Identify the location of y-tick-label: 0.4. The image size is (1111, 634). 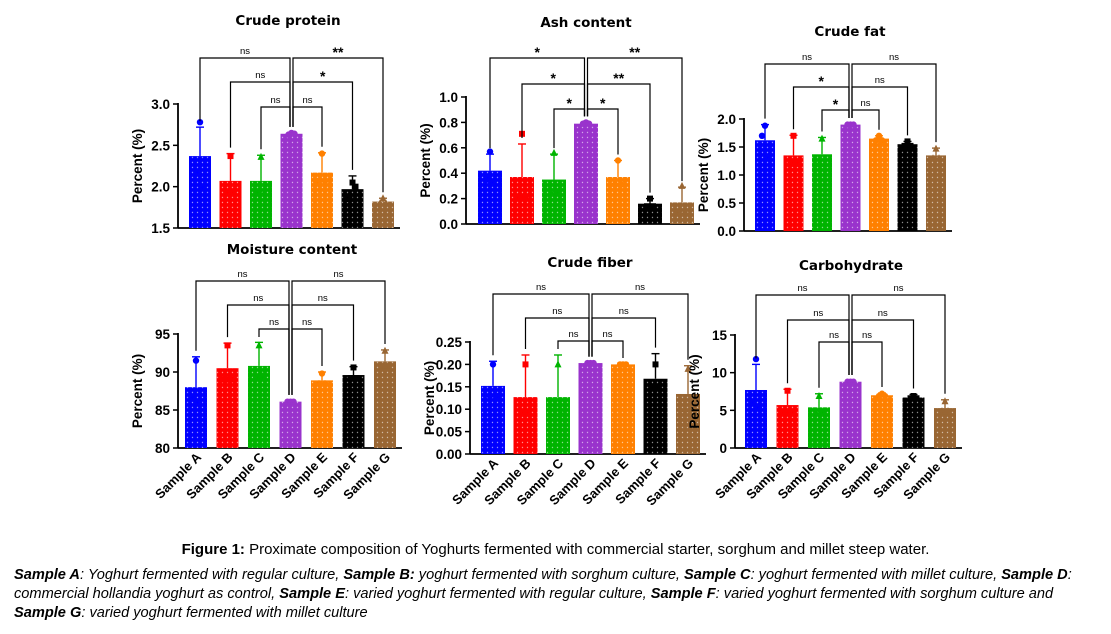
(448, 173).